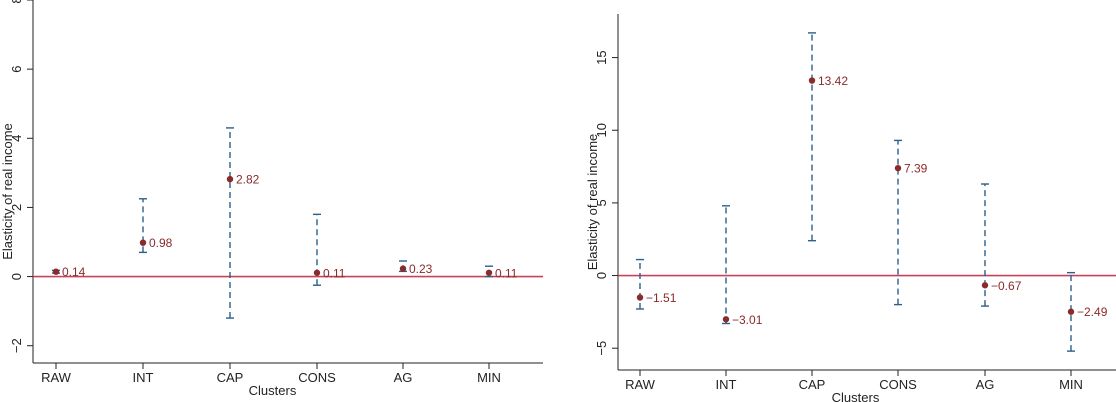 Image resolution: width=1116 pixels, height=402 pixels. Describe the element at coordinates (742, 266) in the screenshot. I see `error-bar-group: −3.01` at that location.